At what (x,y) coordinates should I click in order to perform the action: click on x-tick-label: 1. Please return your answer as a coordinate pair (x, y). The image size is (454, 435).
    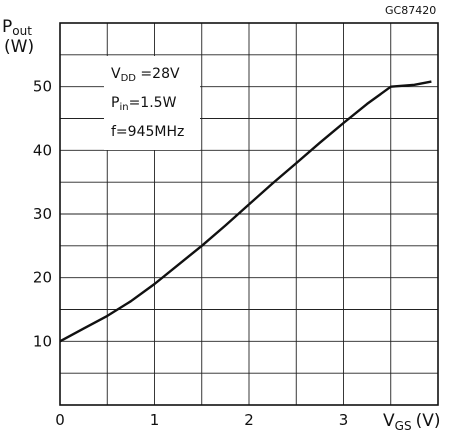
    Looking at the image, I should click on (155, 420).